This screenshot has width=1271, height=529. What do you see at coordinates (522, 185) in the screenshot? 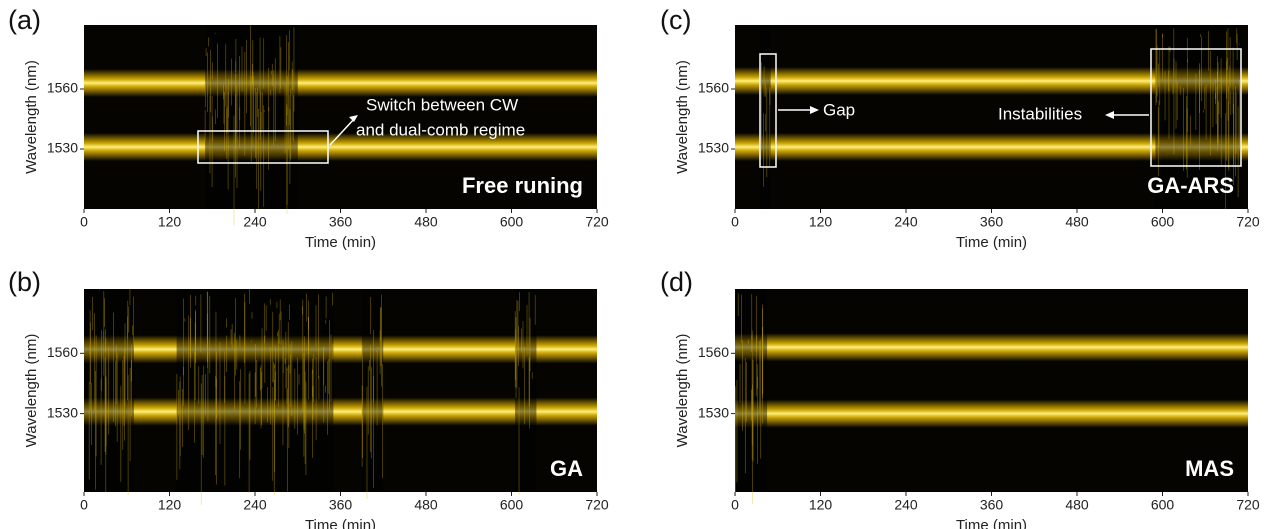
I see `panel-title: Free runing` at bounding box center [522, 185].